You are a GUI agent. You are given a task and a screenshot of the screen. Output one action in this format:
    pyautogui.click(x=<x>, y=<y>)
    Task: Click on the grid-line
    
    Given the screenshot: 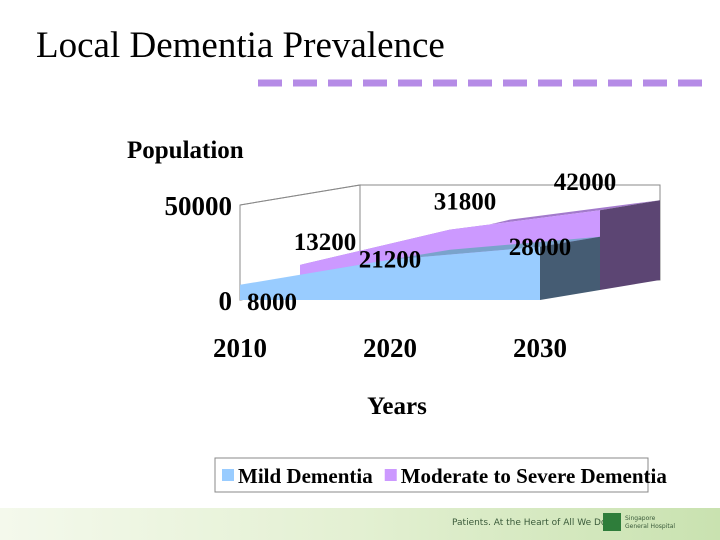 What is the action you would take?
    pyautogui.click(x=449, y=195)
    